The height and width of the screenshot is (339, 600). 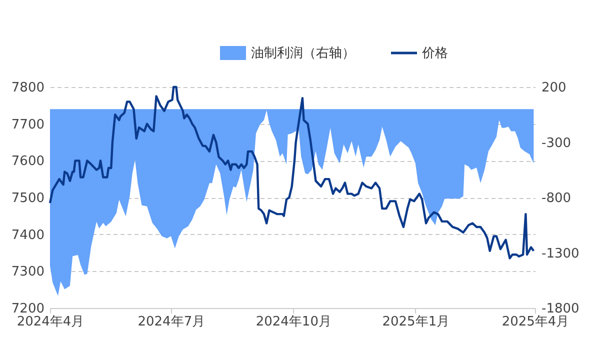 I want to click on x-tick-label: 2024年10月, so click(x=294, y=322).